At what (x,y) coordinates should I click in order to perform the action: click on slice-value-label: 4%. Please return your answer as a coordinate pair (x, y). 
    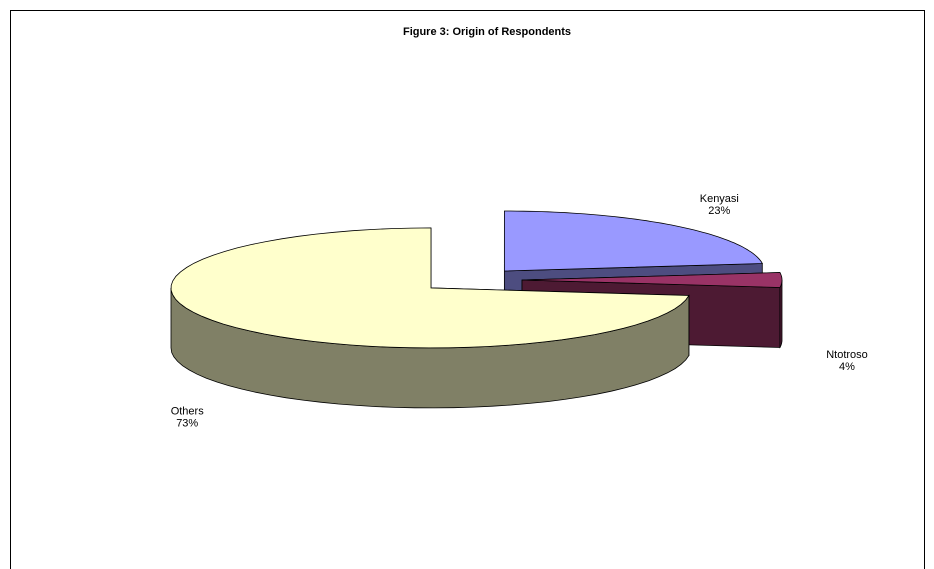
    Looking at the image, I should click on (847, 367).